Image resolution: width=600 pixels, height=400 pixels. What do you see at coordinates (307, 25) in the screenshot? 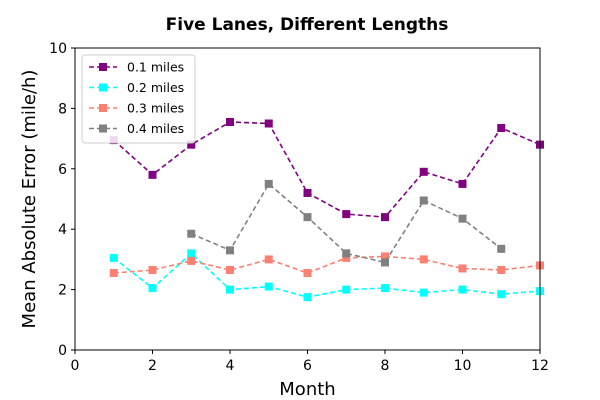
I see `chart-title: Five Lanes, Different Lengths` at bounding box center [307, 25].